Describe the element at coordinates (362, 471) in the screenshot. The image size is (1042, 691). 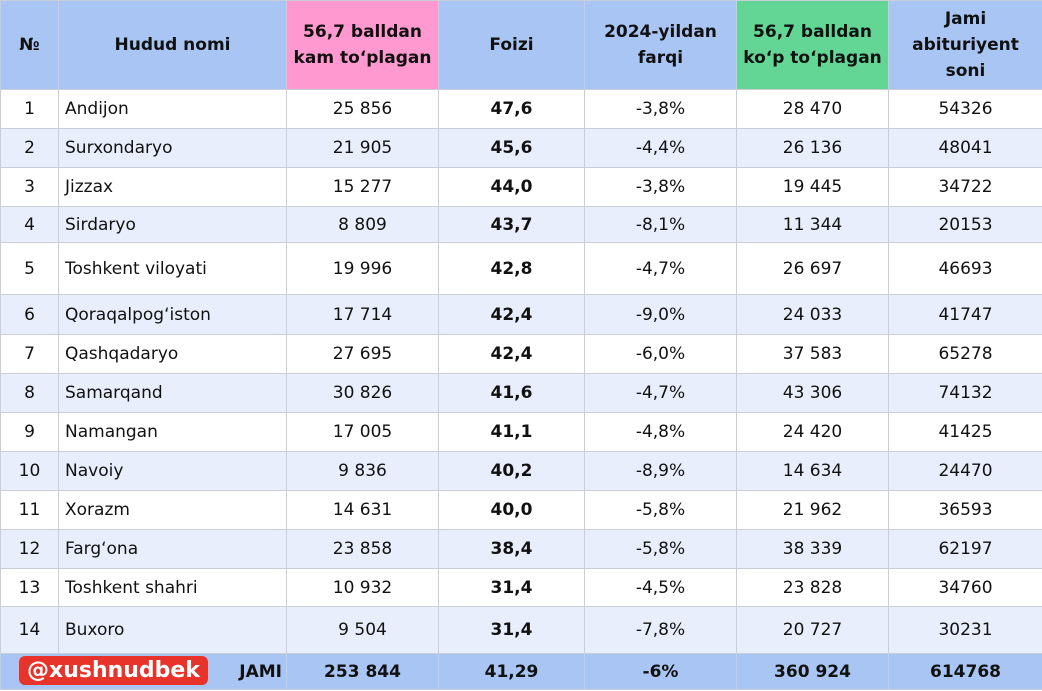
I see `table-cell: 9 836` at that location.